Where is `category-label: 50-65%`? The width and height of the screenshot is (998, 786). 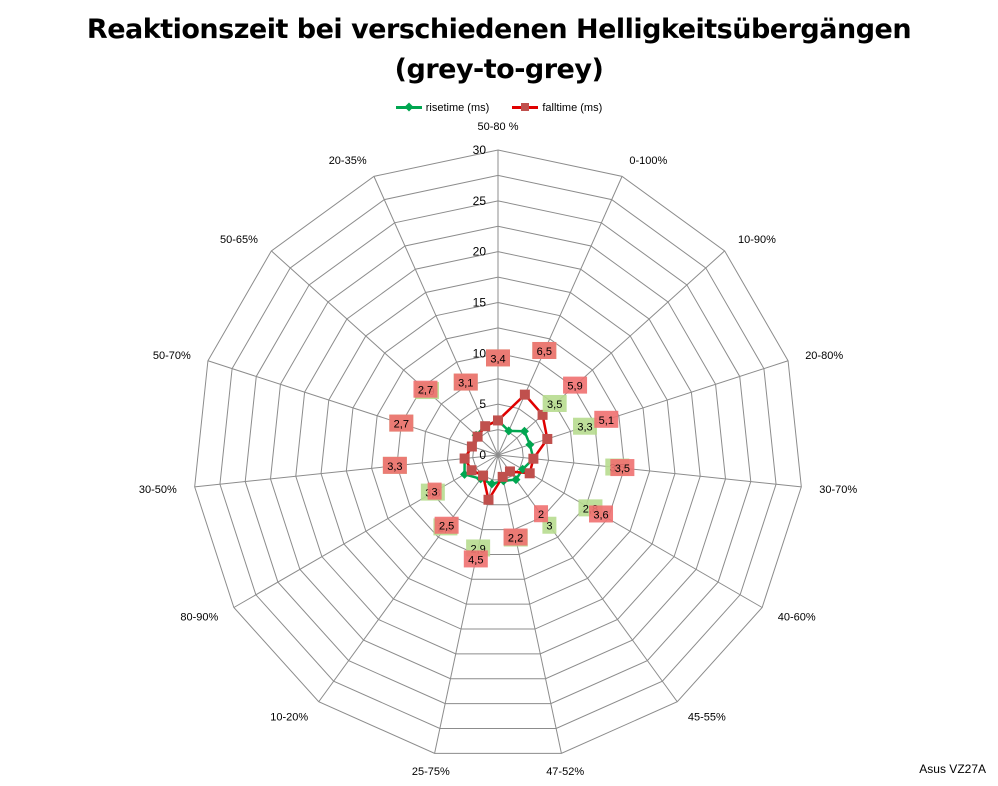
category-label: 50-65% is located at coordinates (239, 240).